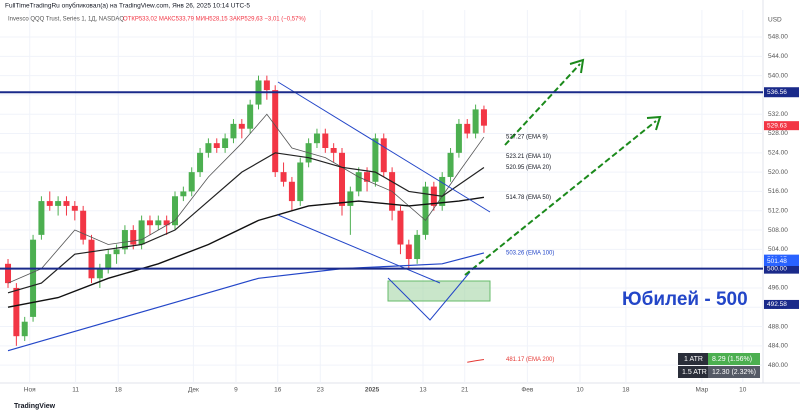  I want to click on arrow, so click(542, 104).